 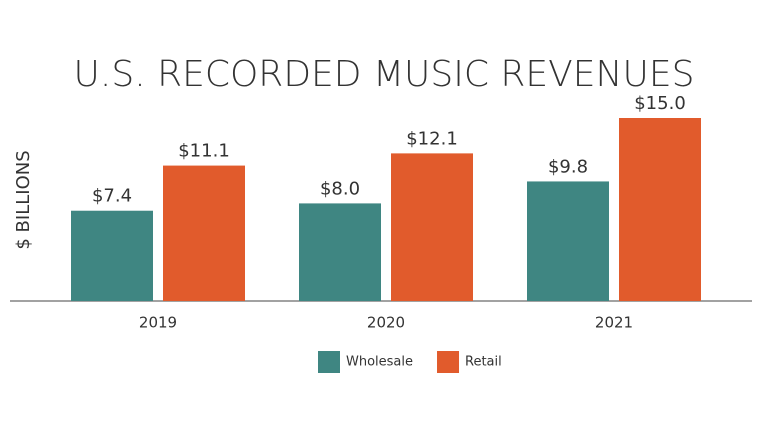 I want to click on x-tick-label: 2019, so click(x=158, y=323).